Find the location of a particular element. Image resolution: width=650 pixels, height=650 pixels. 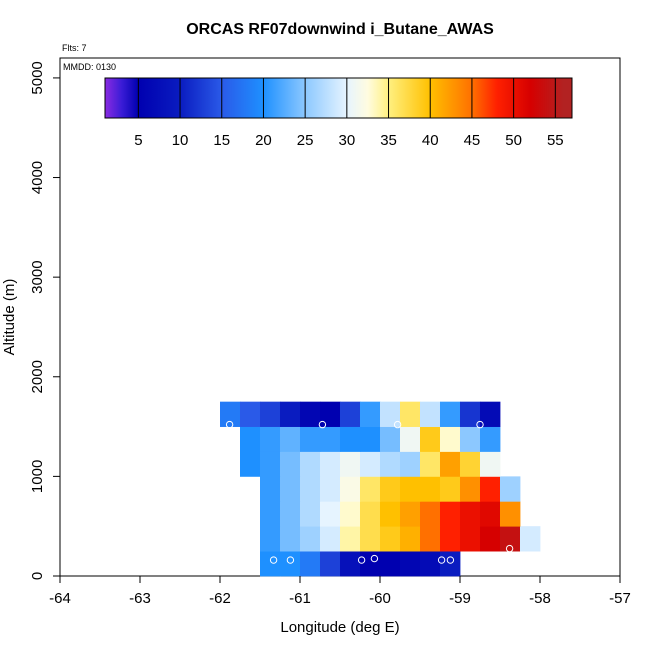

colorbar-tick-label: 45 is located at coordinates (472, 140).